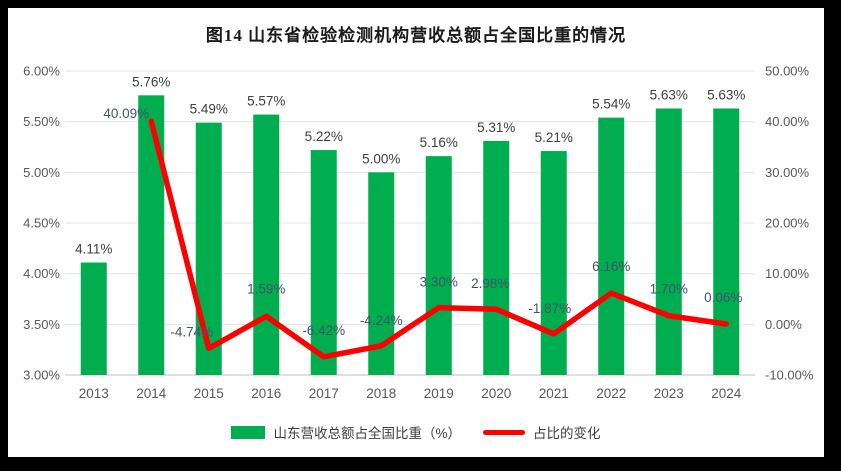  I want to click on line-data-label: 40.09%, so click(126, 113).